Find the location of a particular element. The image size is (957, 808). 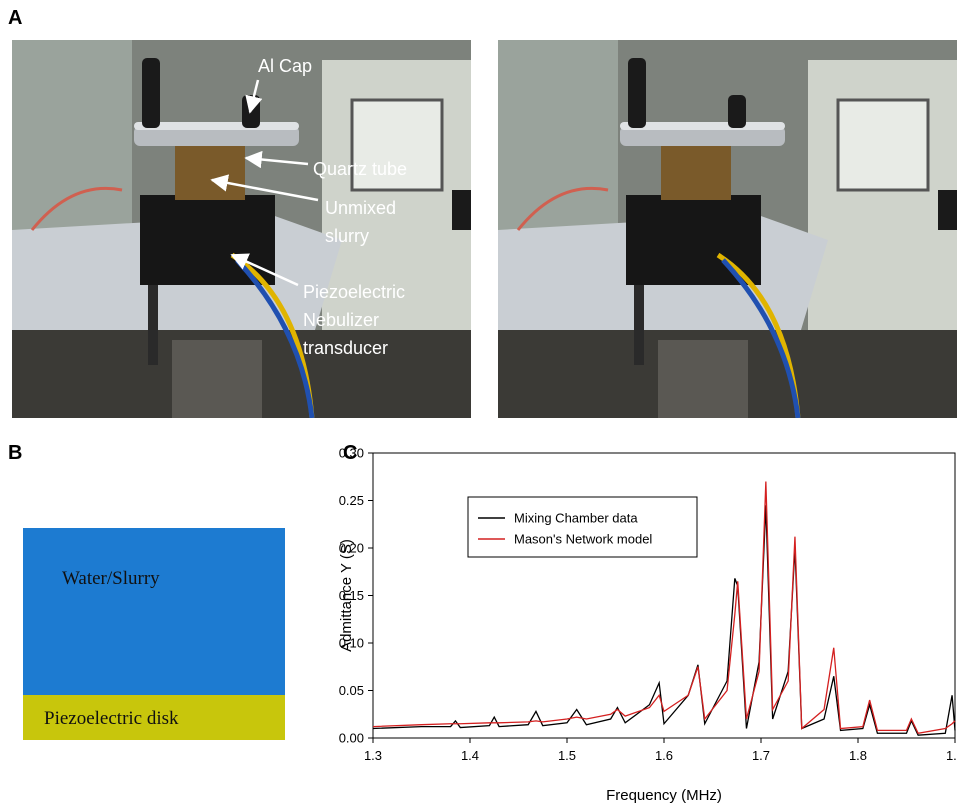

y-tick-label: 0.25 is located at coordinates (351, 500).